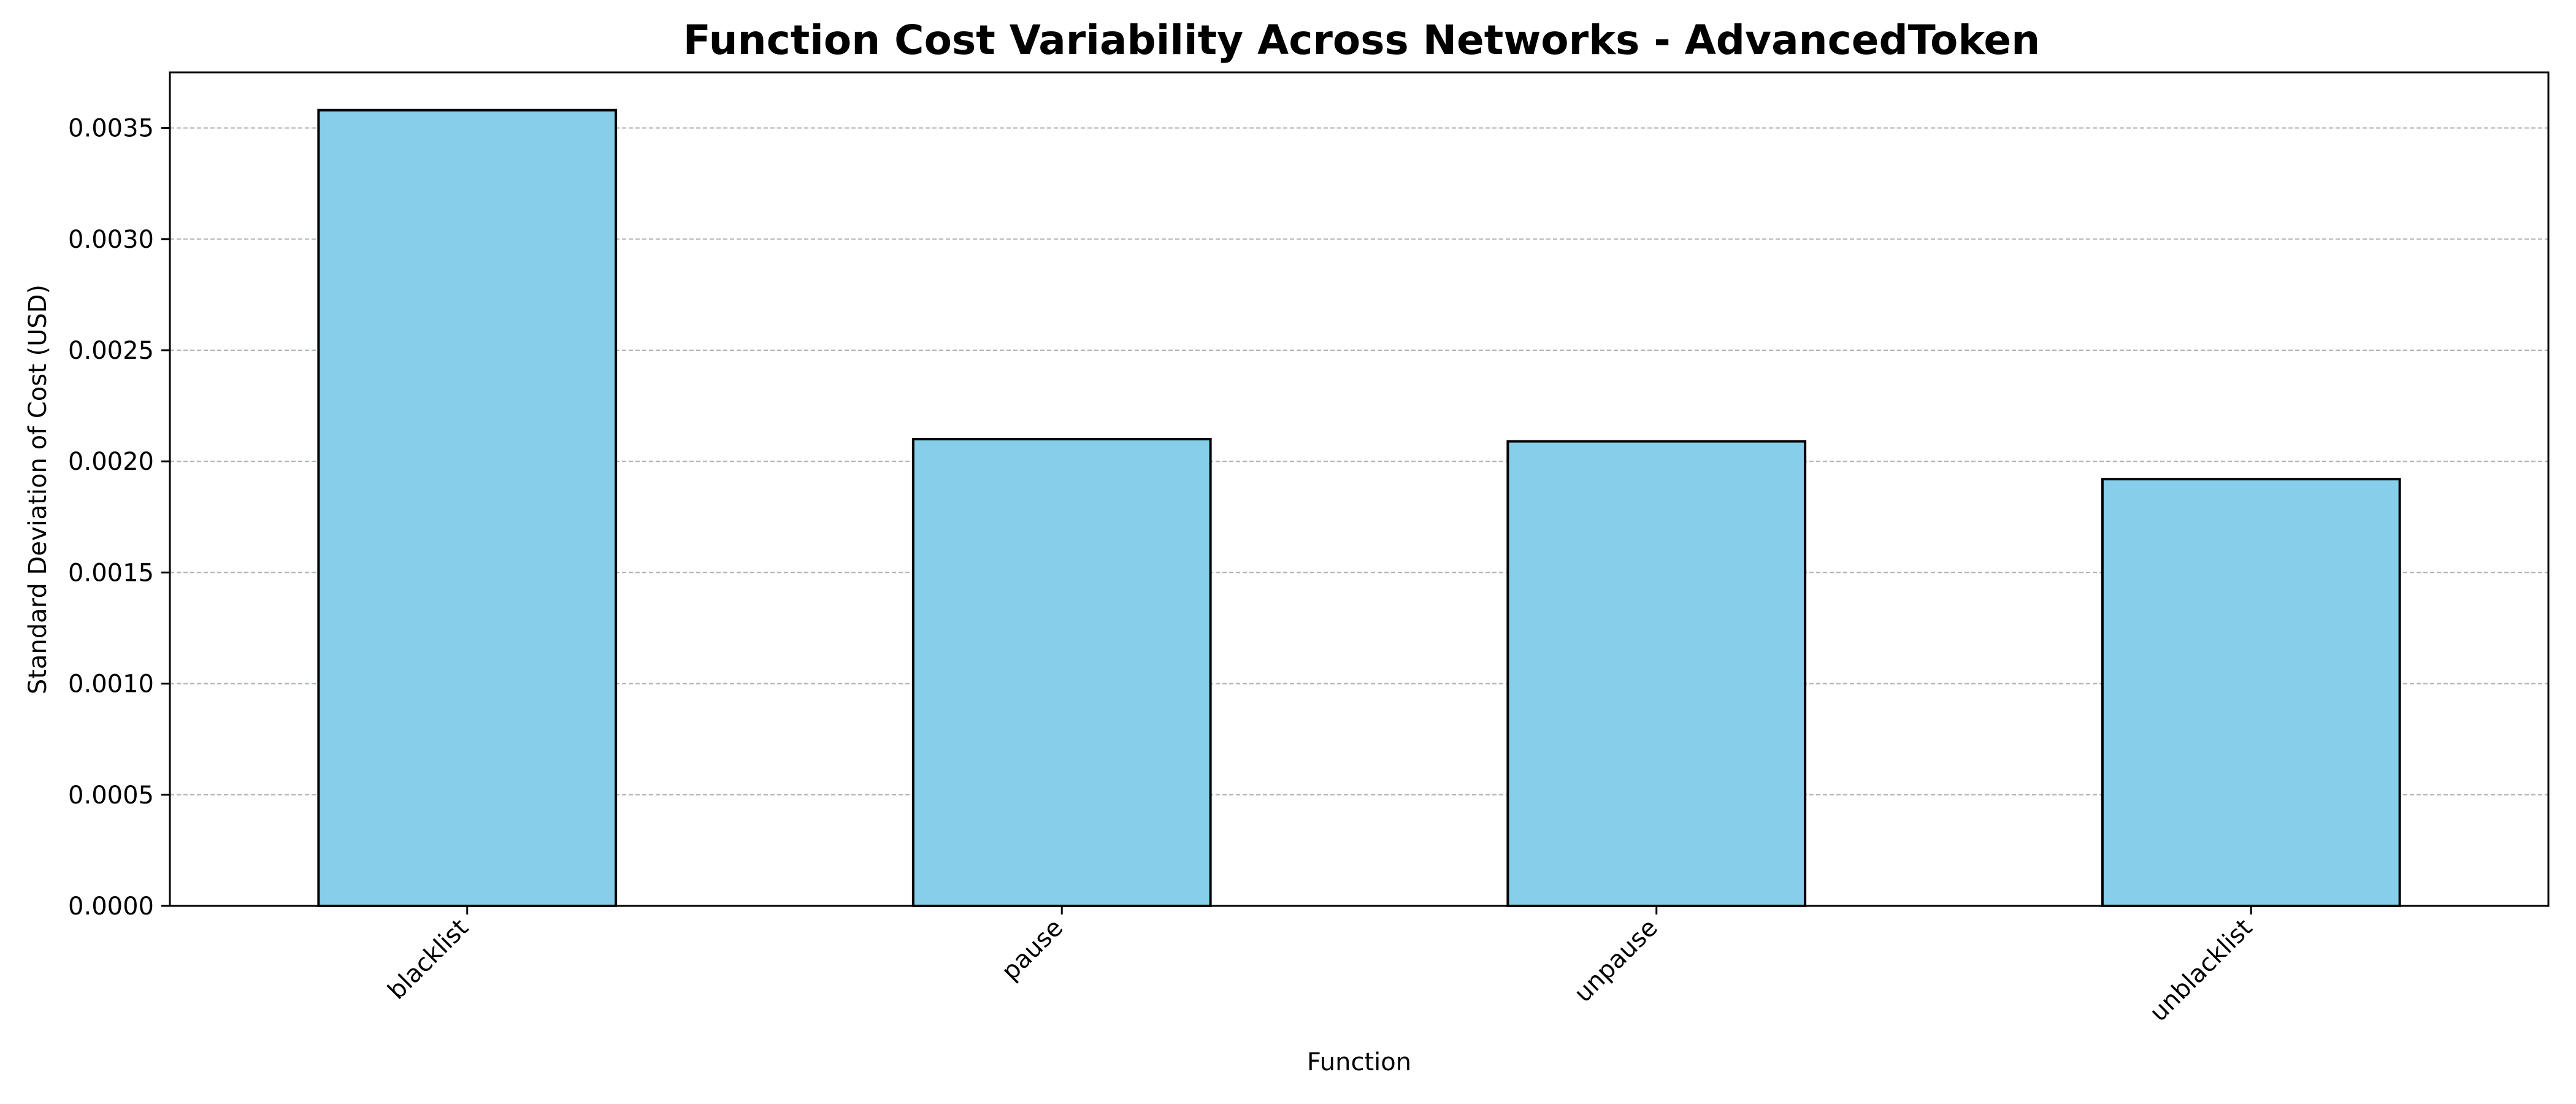 This screenshot has height=1104, width=2576. I want to click on y-tick-label: 0.0030, so click(111, 240).